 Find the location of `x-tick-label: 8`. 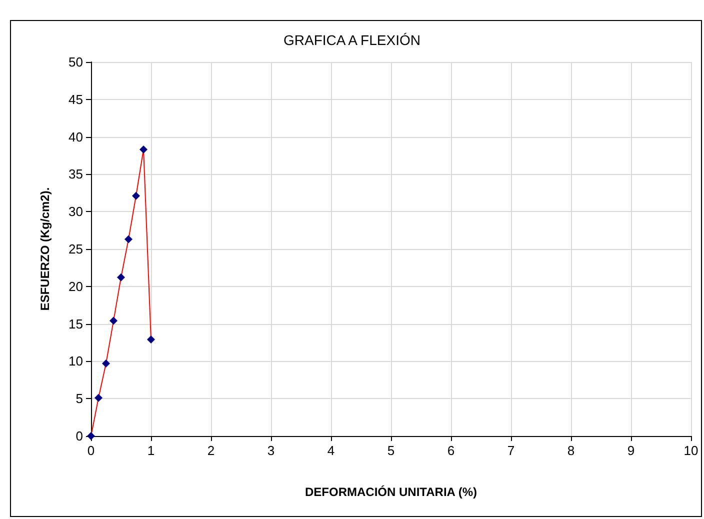

x-tick-label: 8 is located at coordinates (571, 450).